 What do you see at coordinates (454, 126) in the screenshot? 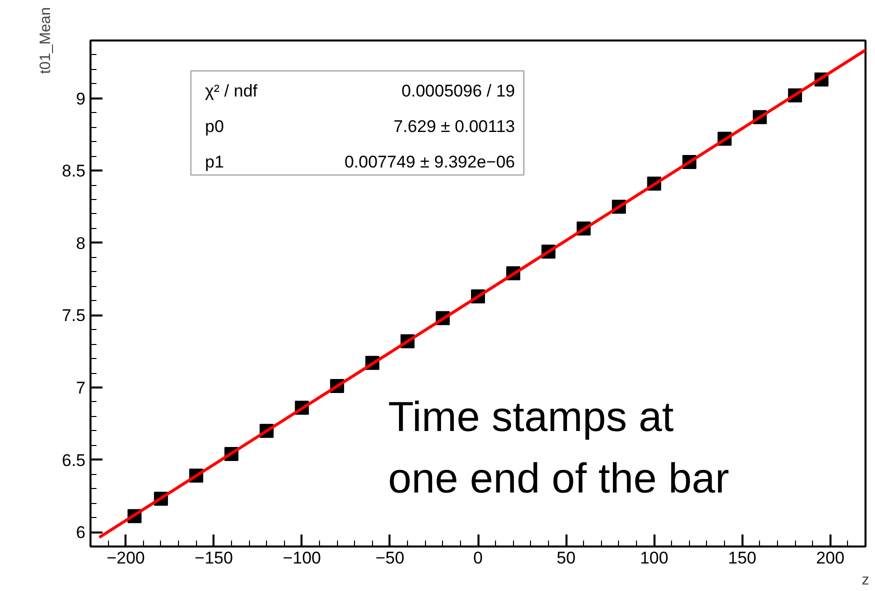
I see `annotation: 7.629 ± 0.00113` at bounding box center [454, 126].